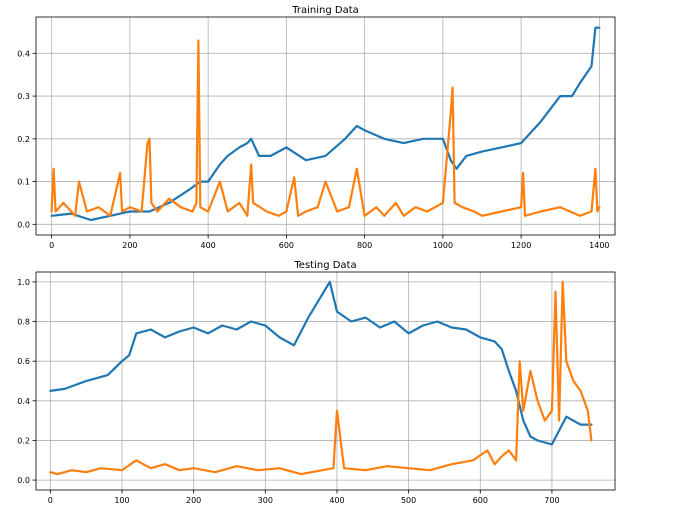  I want to click on testing-xtick-label-5: 500, so click(408, 500).